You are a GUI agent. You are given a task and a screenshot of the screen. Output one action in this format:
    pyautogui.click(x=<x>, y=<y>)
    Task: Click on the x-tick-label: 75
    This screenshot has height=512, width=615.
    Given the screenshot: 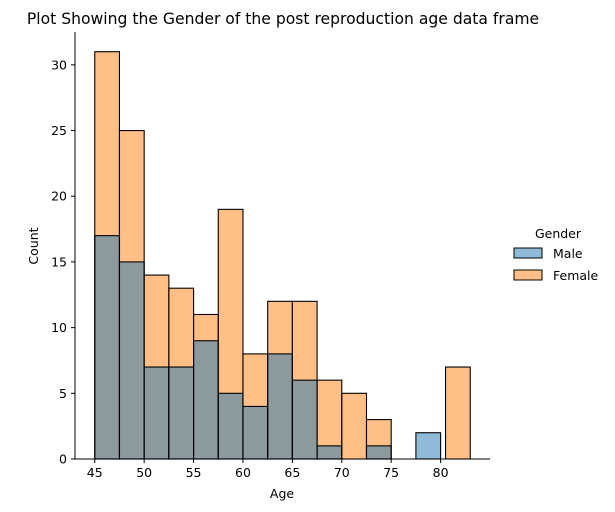 What is the action you would take?
    pyautogui.click(x=391, y=472)
    